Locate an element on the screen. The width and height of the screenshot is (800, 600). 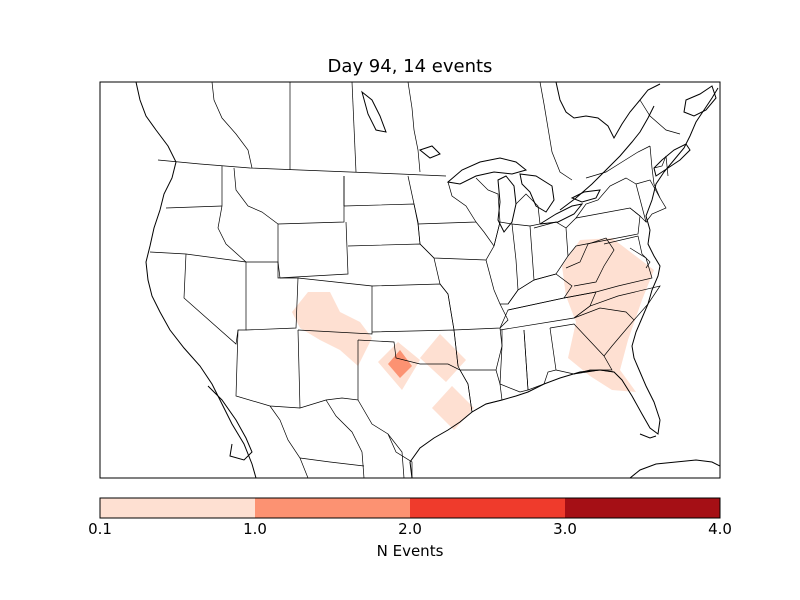
wyoming-outline is located at coordinates (313, 250).